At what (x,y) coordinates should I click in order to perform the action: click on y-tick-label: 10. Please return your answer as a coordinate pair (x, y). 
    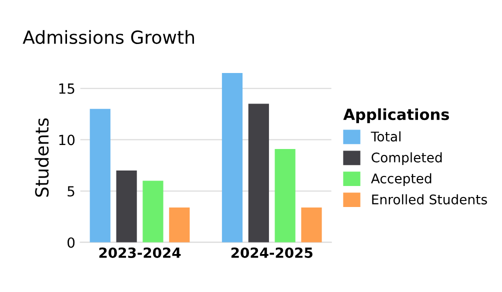
    Looking at the image, I should click on (67, 140).